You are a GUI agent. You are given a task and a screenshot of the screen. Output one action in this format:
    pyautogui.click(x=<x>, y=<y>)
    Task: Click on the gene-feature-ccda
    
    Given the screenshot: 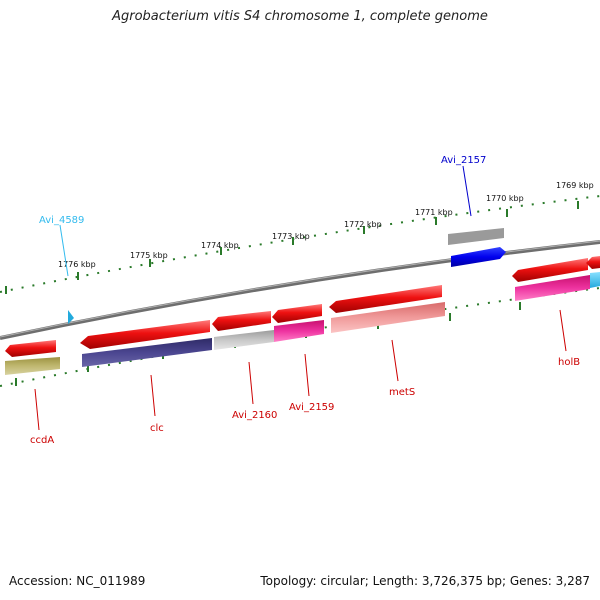 What is the action you would take?
    pyautogui.click(x=32, y=366)
    